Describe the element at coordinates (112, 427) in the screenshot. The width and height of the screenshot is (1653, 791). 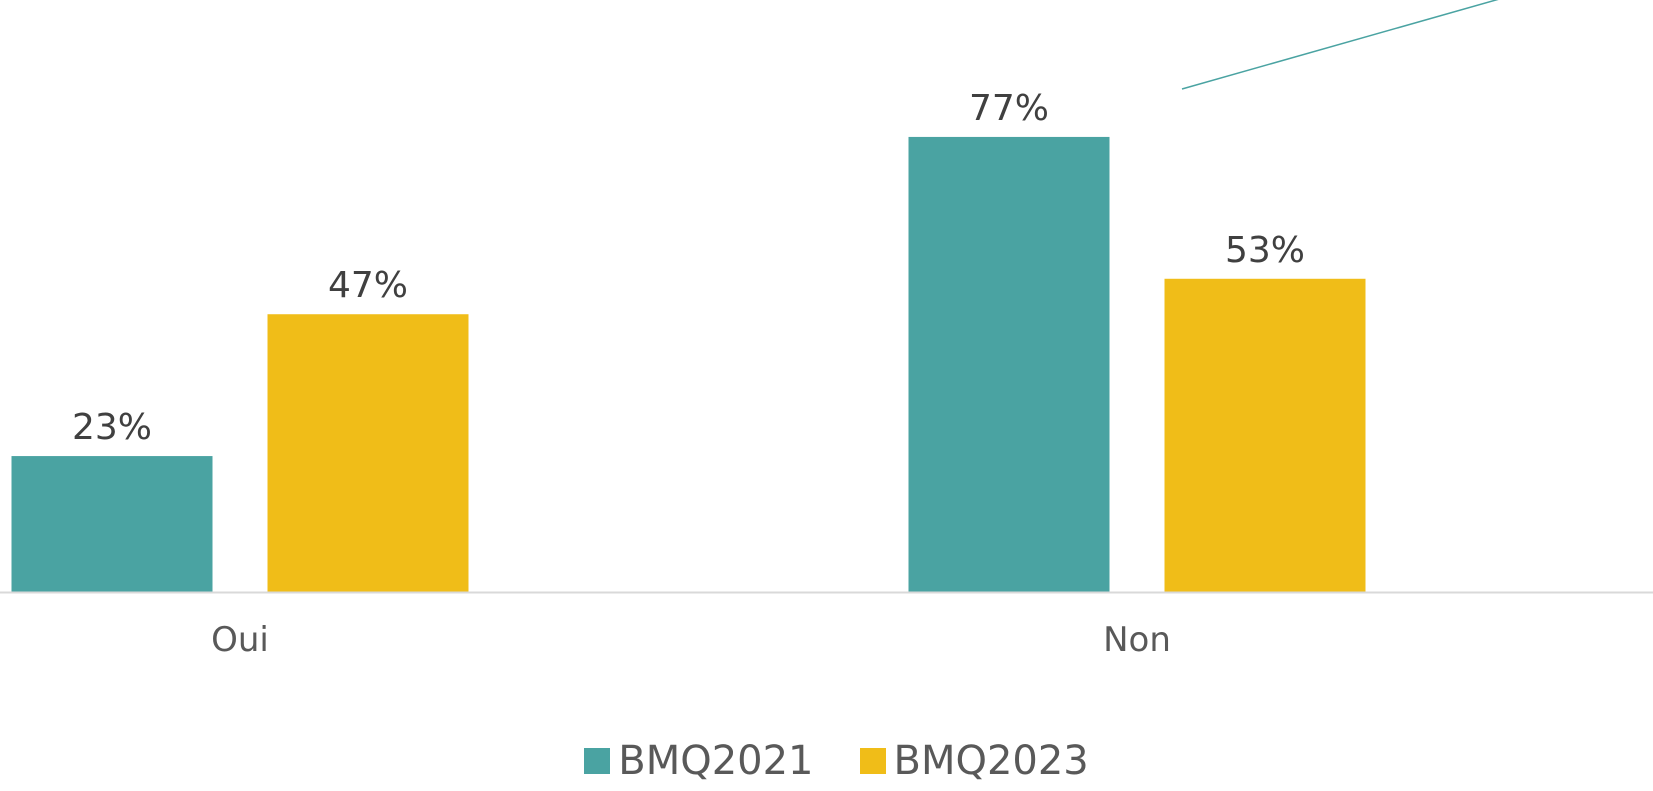
I see `value-label-bmq2021-oui: 23%` at that location.